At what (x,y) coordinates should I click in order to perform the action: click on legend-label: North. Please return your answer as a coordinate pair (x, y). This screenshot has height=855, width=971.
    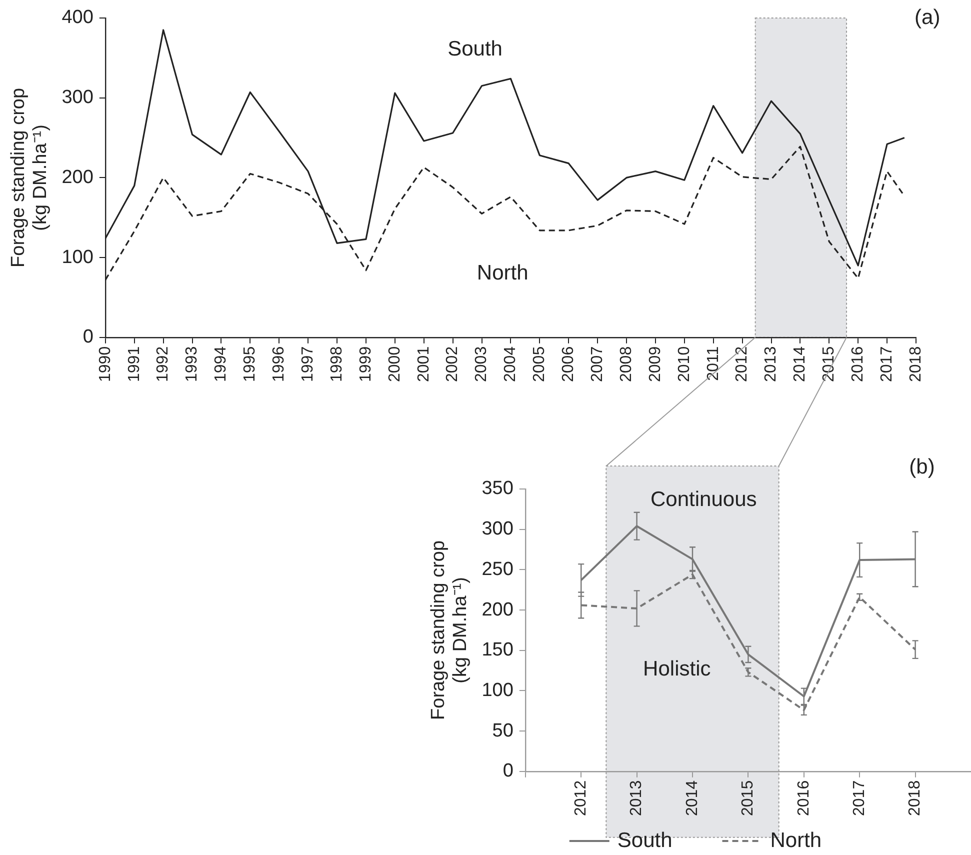
    Looking at the image, I should click on (796, 840).